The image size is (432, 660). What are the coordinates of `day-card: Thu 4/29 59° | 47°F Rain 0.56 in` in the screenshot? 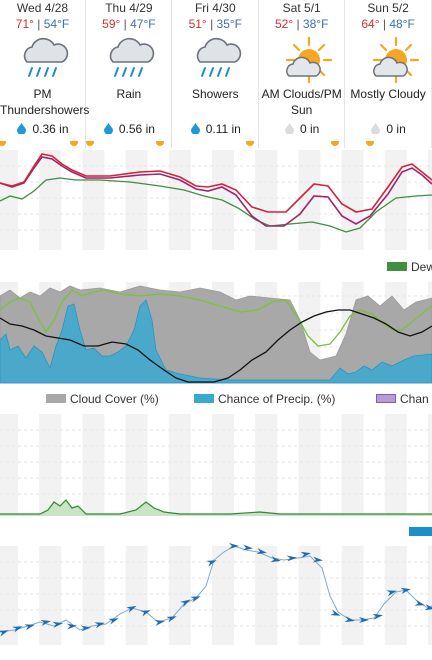 It's located at (129, 74).